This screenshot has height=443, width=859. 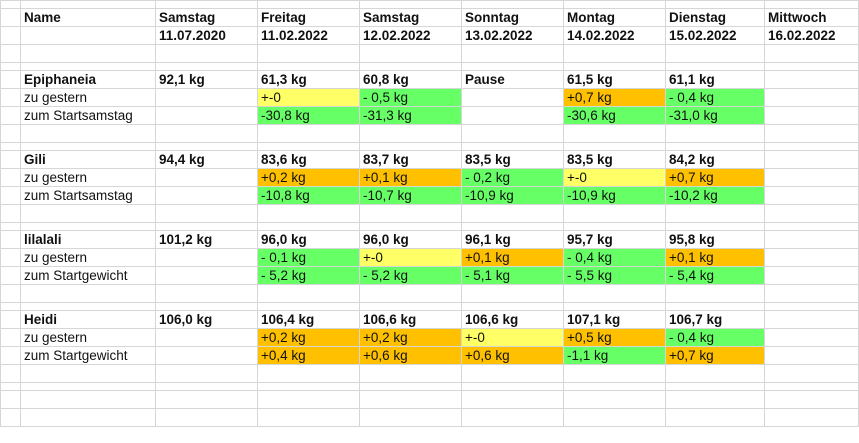 I want to click on diff-cell: -31,3 kg, so click(x=410, y=115).